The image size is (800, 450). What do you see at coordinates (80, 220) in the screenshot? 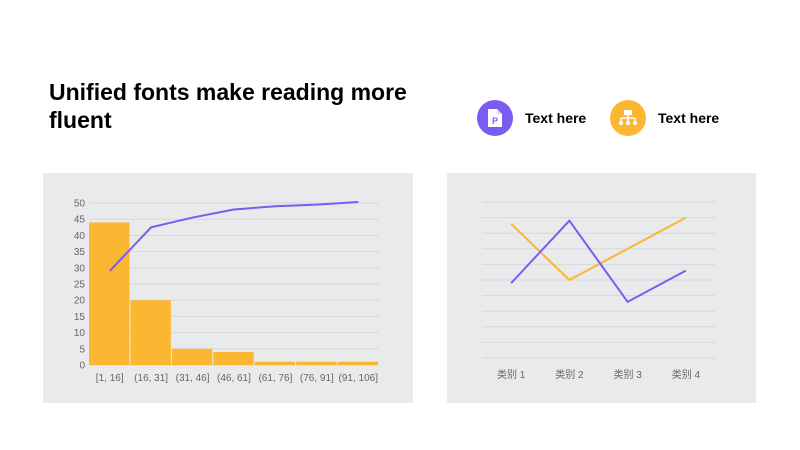
I see `y-tick-label: 45` at bounding box center [80, 220].